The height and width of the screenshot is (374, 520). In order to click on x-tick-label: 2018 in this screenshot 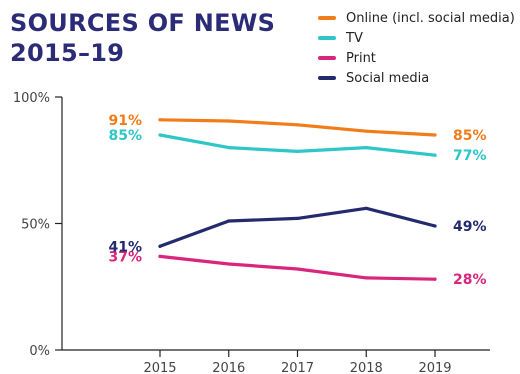, I will do `click(366, 367)`.